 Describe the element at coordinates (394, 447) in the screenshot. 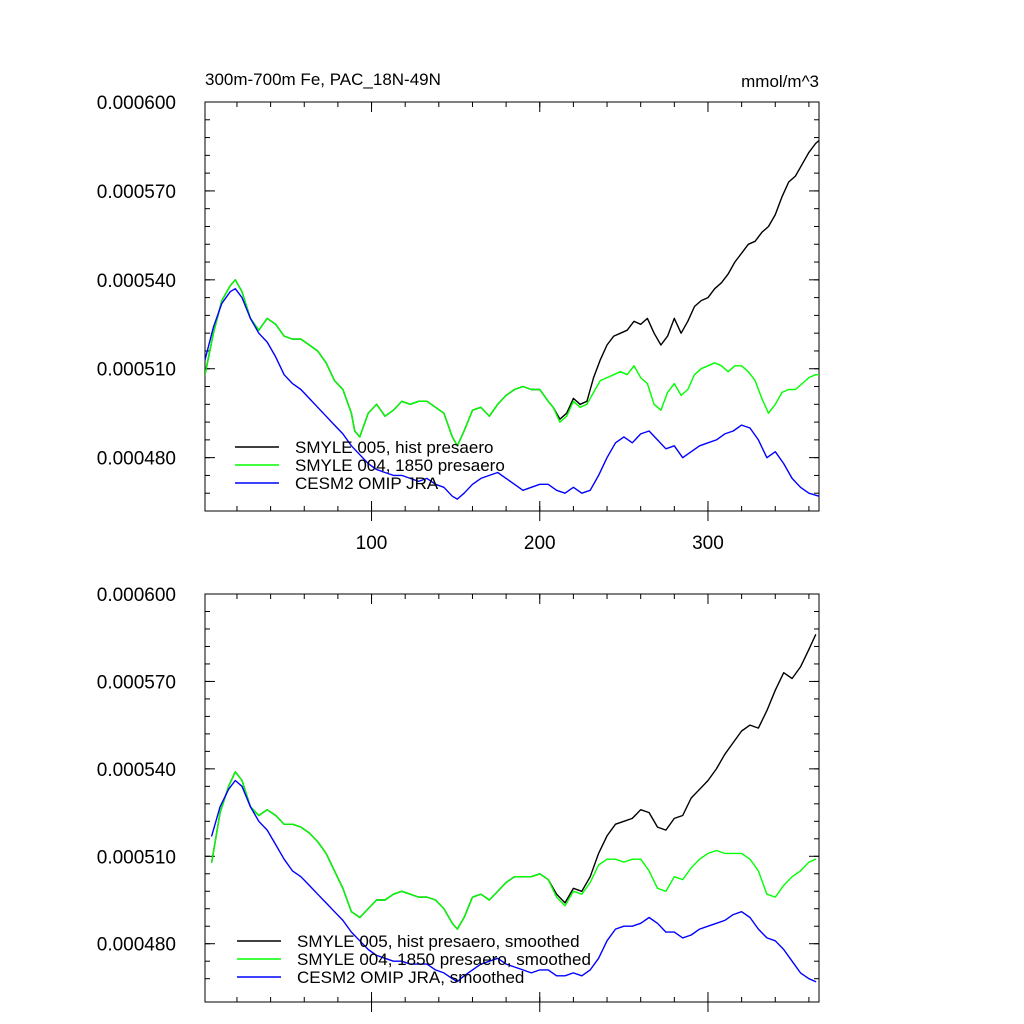

I see `legend-label-1: SMYLE 005, hist presaero` at that location.